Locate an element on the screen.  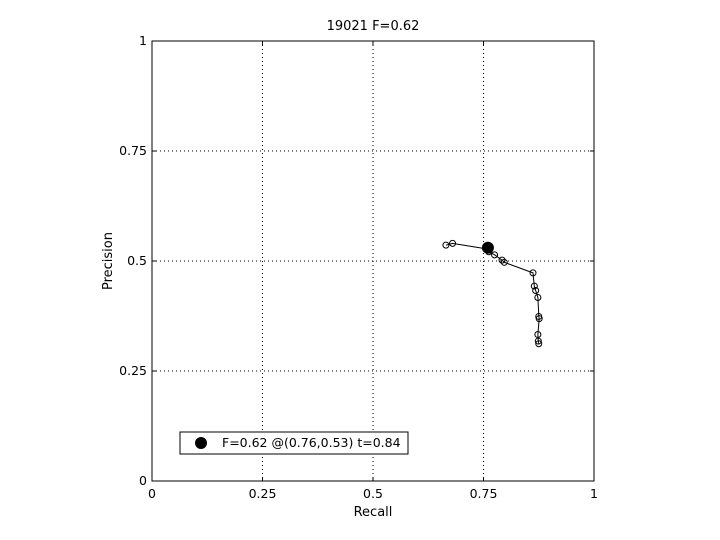
x-tick-label: 0.75 is located at coordinates (484, 493).